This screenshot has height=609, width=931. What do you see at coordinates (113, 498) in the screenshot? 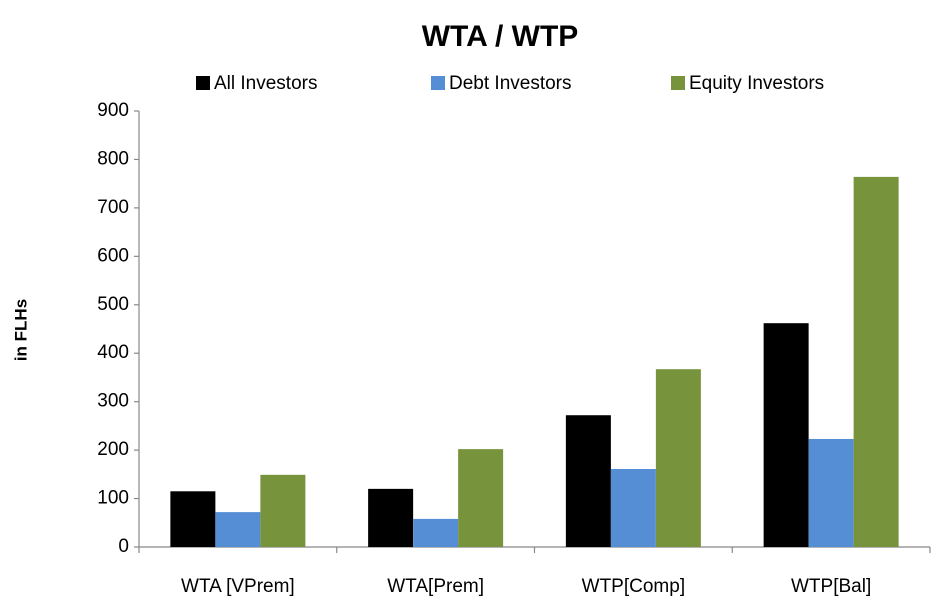
I see `y-tick-label: 100` at bounding box center [113, 498].